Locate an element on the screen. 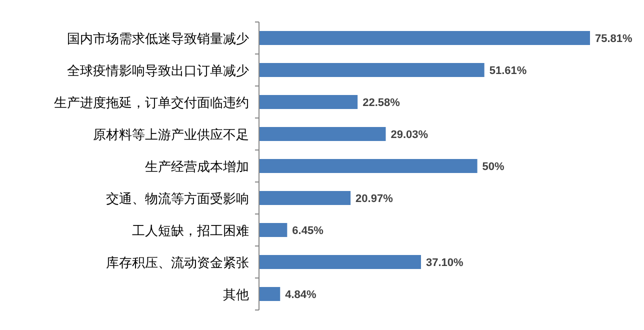 The height and width of the screenshot is (330, 644). y-tick-label: 其他 is located at coordinates (236, 294).